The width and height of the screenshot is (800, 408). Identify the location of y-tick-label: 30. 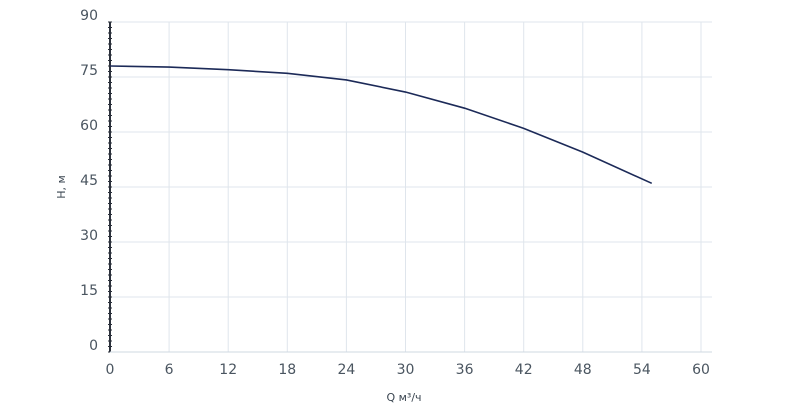
(89, 236).